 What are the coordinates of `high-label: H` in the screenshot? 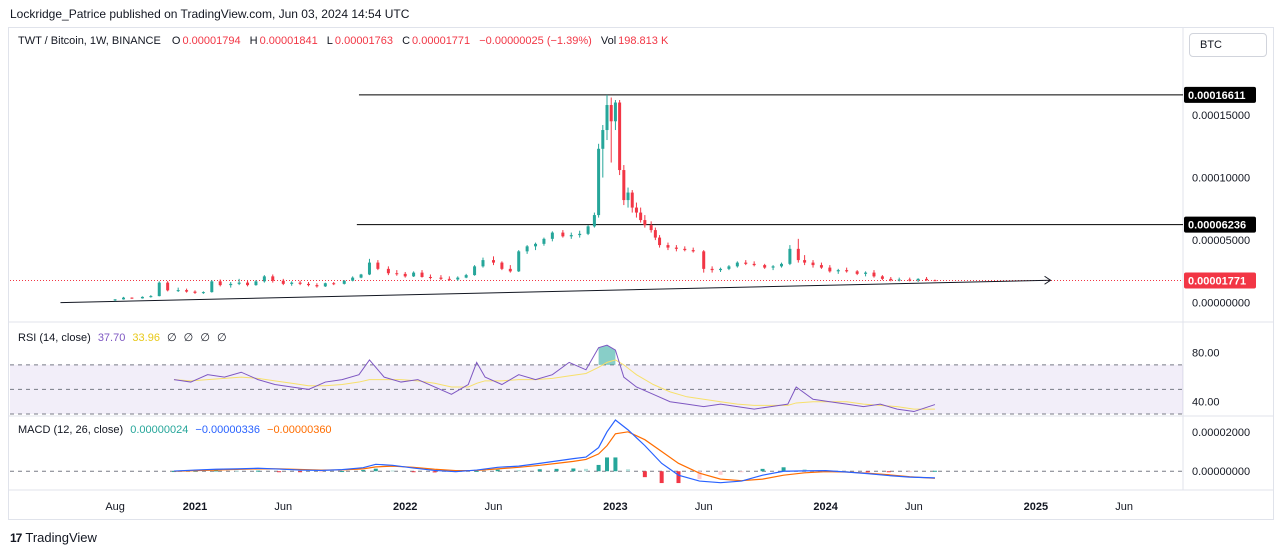 It's located at (253, 41).